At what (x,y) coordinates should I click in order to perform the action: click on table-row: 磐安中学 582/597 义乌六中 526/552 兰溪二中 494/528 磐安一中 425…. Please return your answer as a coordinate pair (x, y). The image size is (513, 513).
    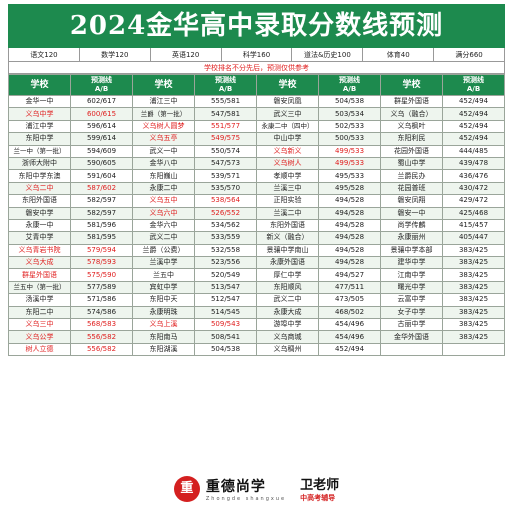
    Looking at the image, I should click on (256, 213).